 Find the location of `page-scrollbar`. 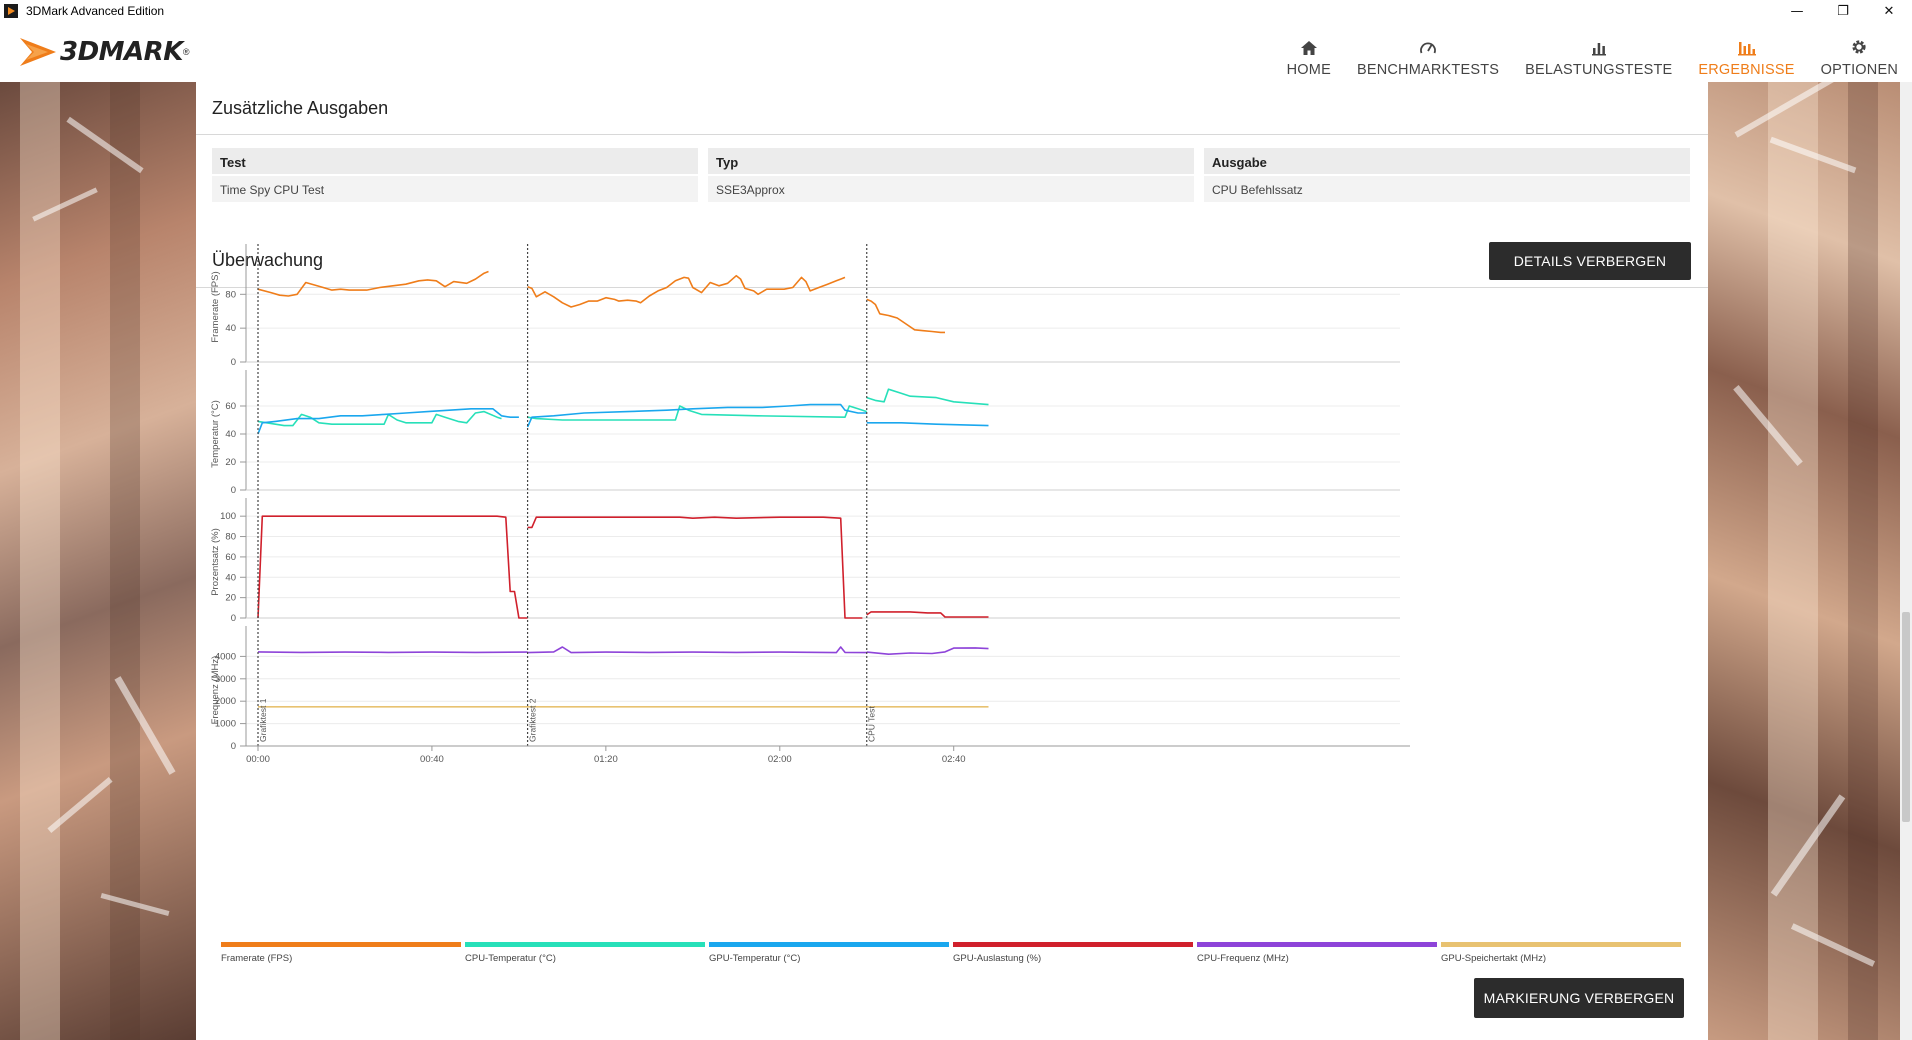

page-scrollbar is located at coordinates (1906, 561).